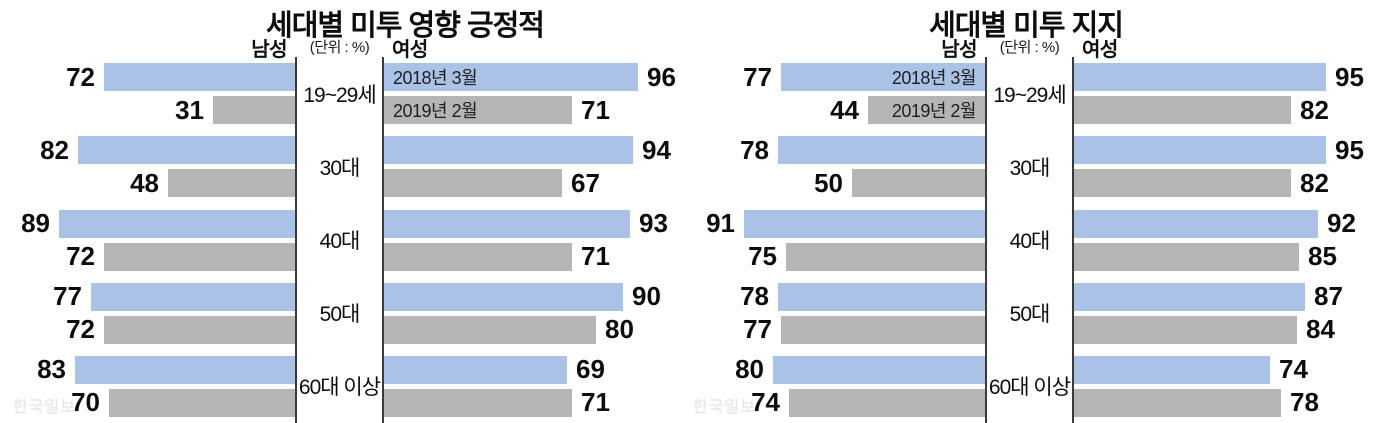  Describe the element at coordinates (1225, 223) in the screenshot. I see `bar-line-female: 92` at that location.